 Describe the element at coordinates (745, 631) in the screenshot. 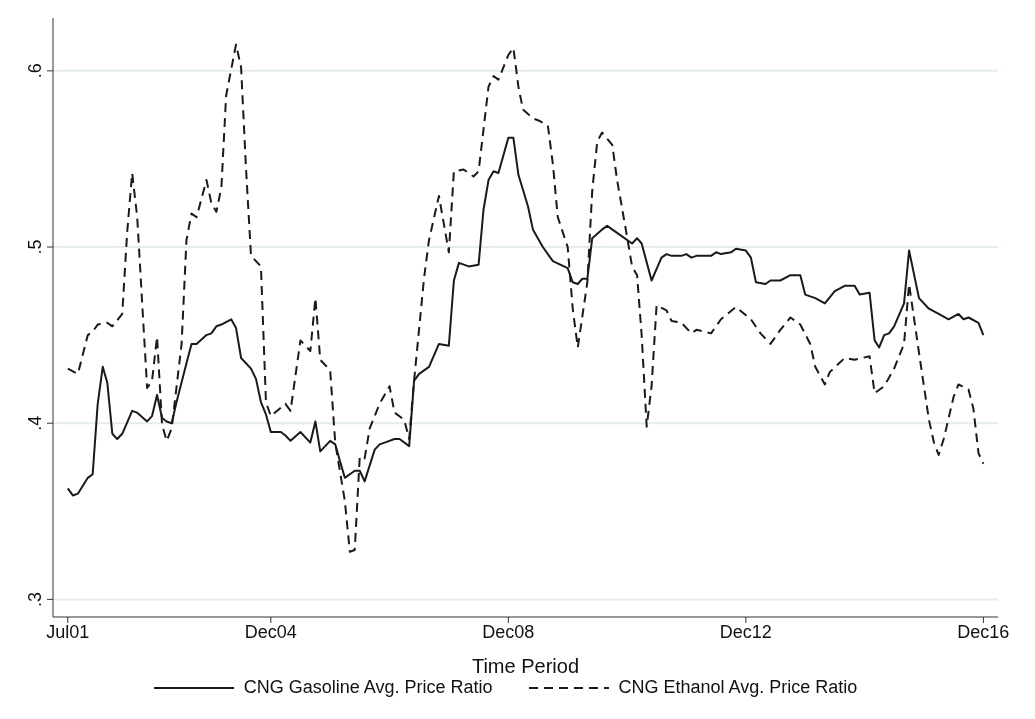

I see `x-tick-label: Dec12` at that location.